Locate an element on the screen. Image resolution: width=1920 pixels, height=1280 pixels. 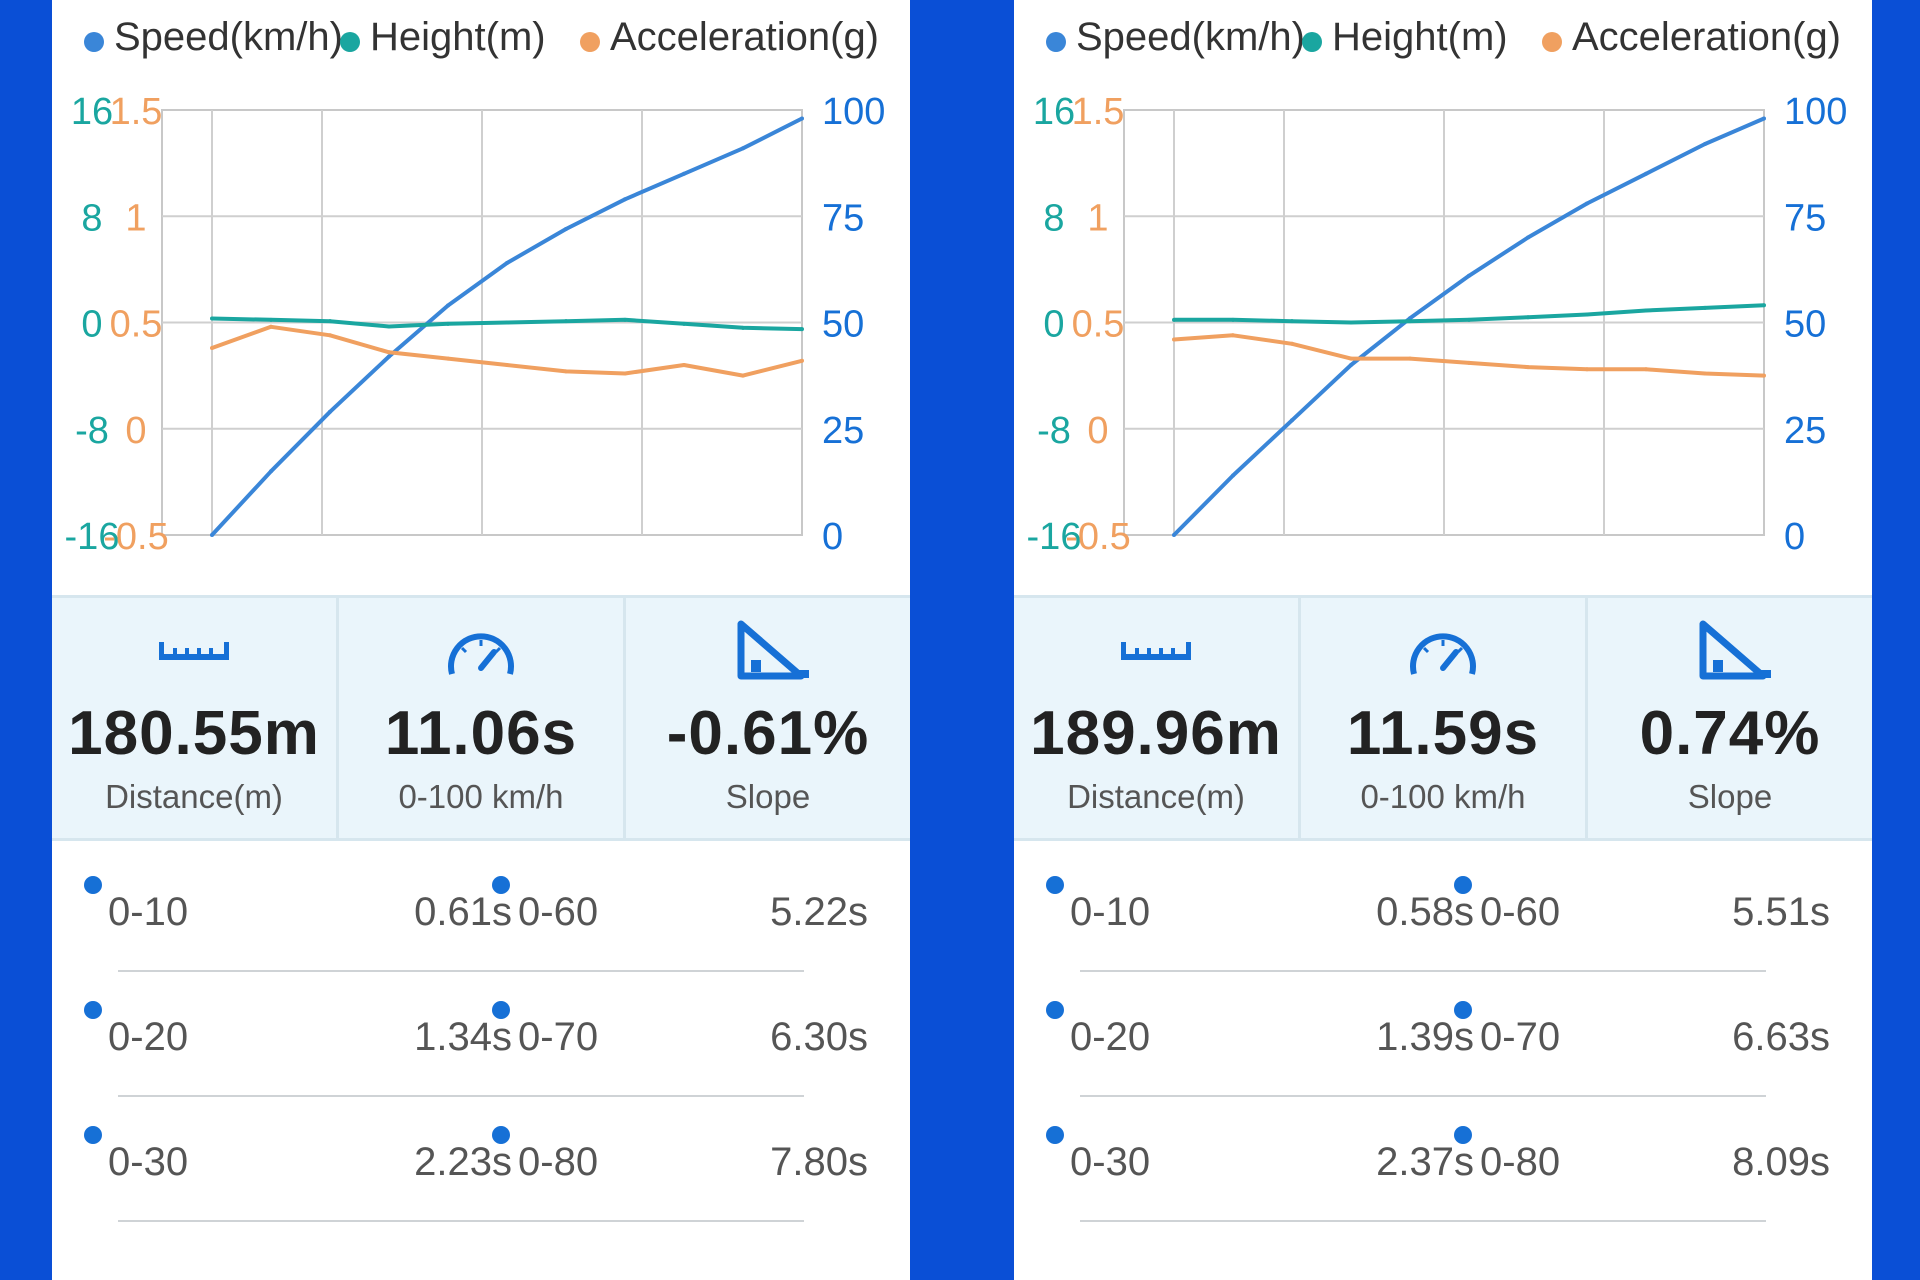
distance-value: 189.96m is located at coordinates (1156, 733).